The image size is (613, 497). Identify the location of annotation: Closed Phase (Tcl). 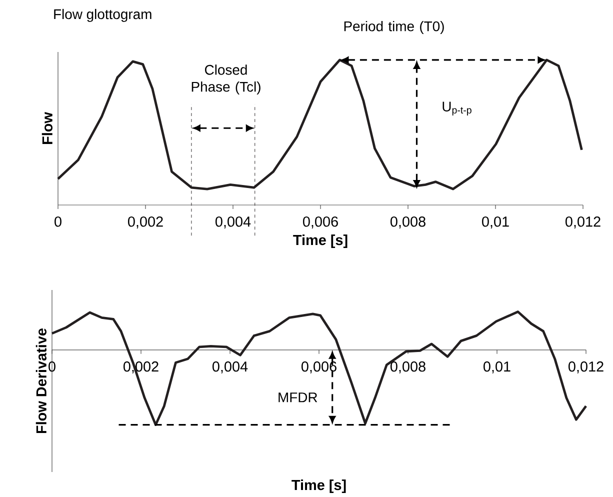
(226, 79).